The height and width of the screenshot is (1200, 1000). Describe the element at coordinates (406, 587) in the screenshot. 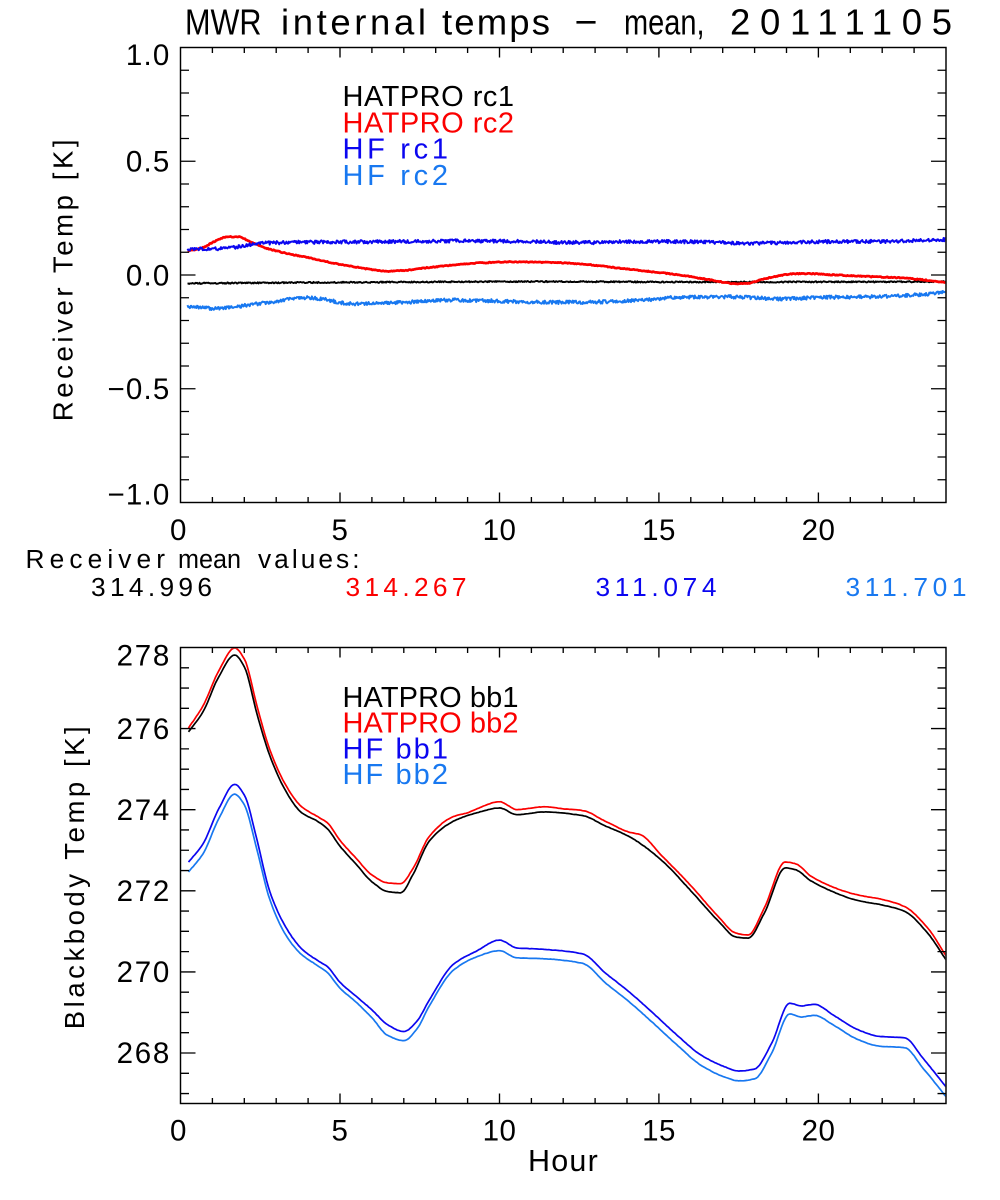

I see `svg-text: 314.267` at that location.